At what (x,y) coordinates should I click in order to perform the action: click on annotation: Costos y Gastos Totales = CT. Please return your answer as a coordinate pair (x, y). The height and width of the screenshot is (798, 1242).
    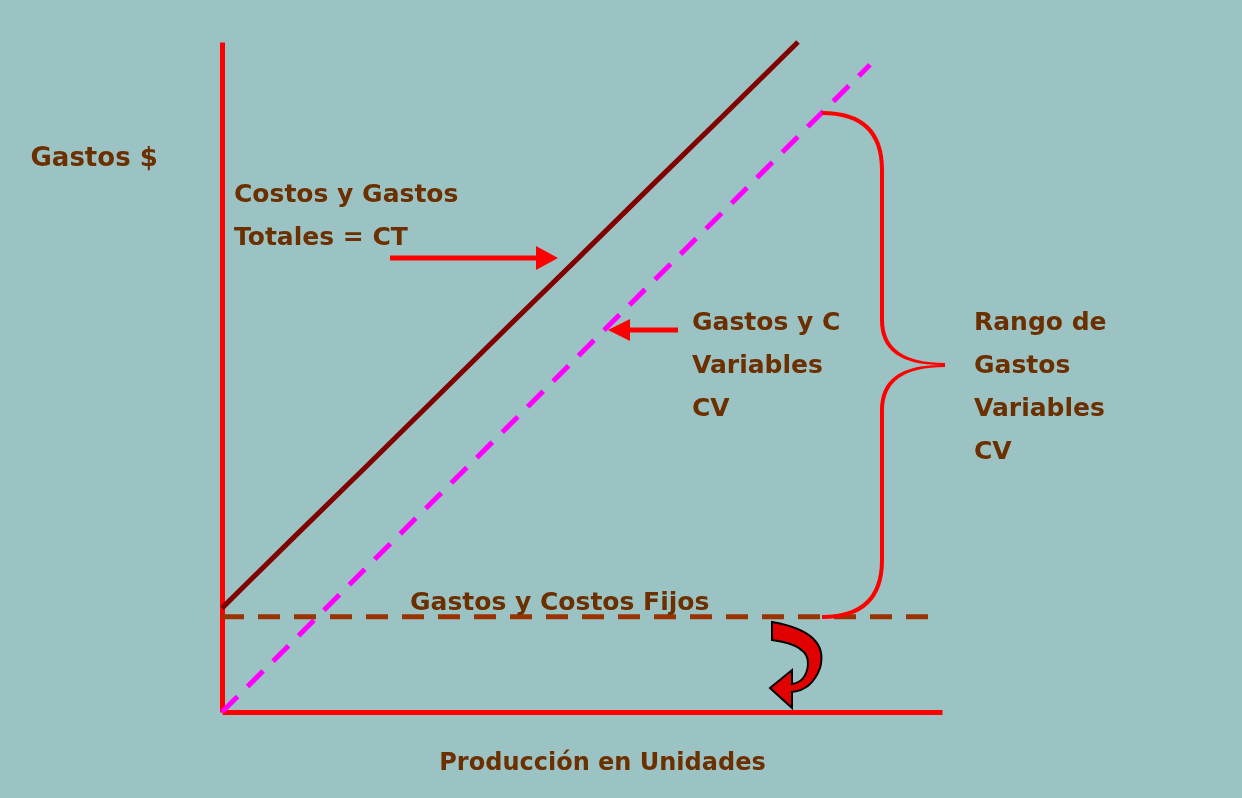
    Looking at the image, I should click on (346, 215).